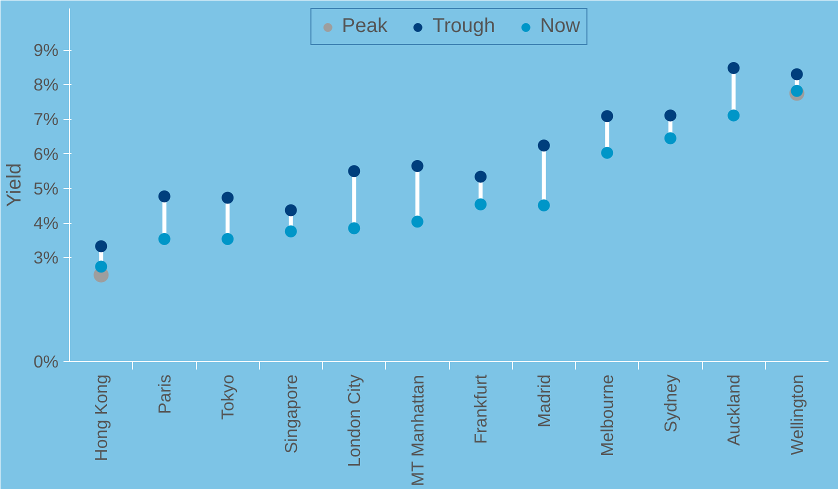 This screenshot has height=489, width=838. Describe the element at coordinates (734, 410) in the screenshot. I see `x-tick-label: Auckland` at that location.